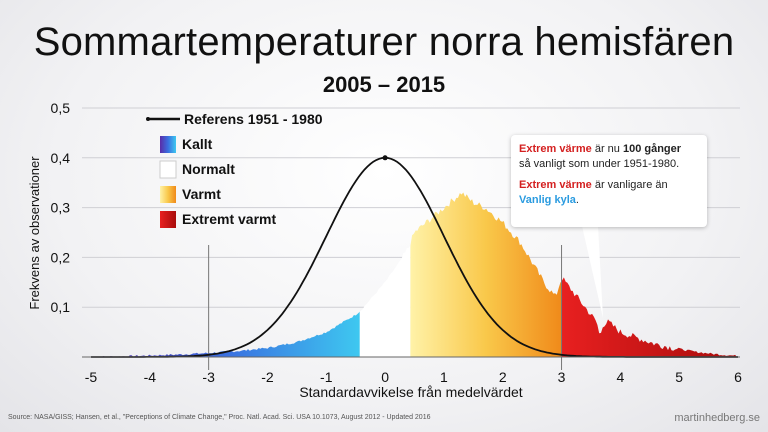  I want to click on x-tick-label: -4, so click(150, 377).